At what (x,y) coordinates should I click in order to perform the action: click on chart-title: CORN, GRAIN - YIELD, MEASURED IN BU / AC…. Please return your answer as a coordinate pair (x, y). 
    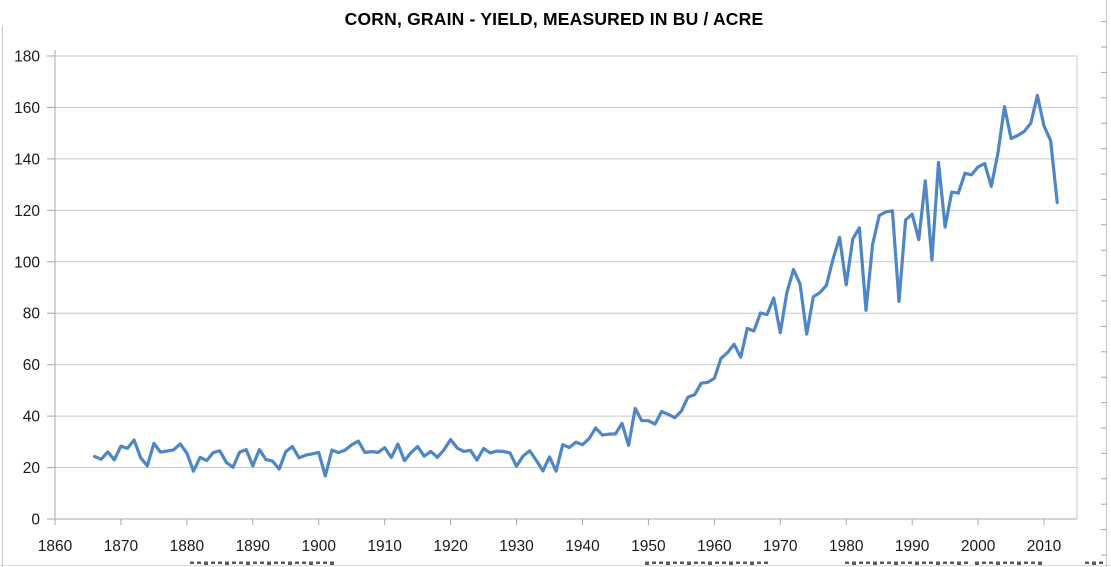
    Looking at the image, I should click on (554, 19).